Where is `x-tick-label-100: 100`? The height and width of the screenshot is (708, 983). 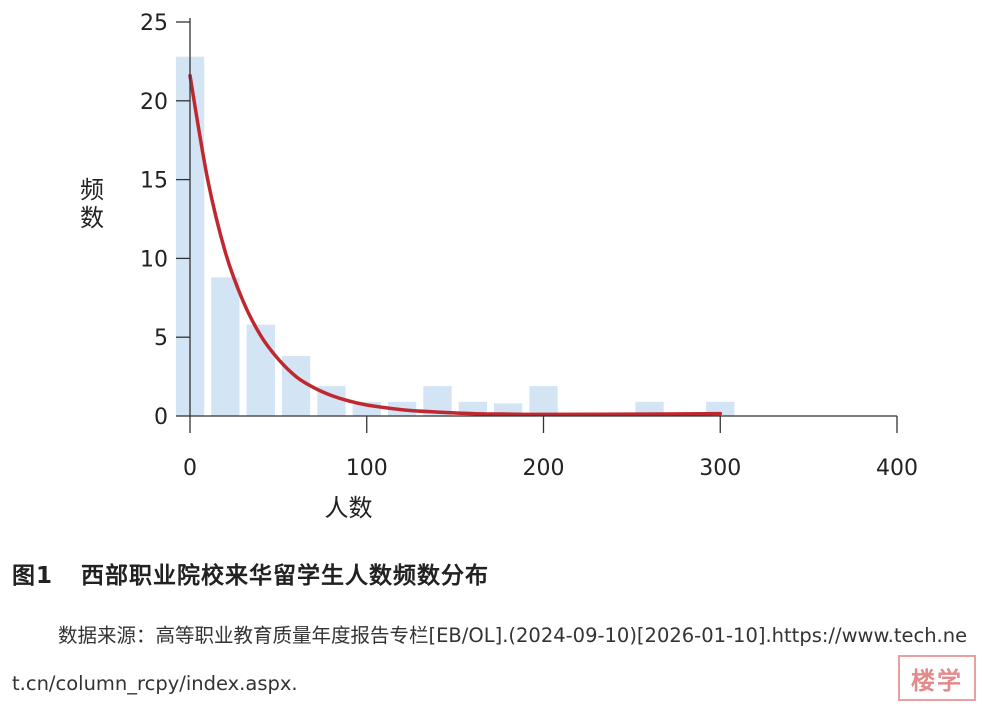 x-tick-label-100: 100 is located at coordinates (367, 468).